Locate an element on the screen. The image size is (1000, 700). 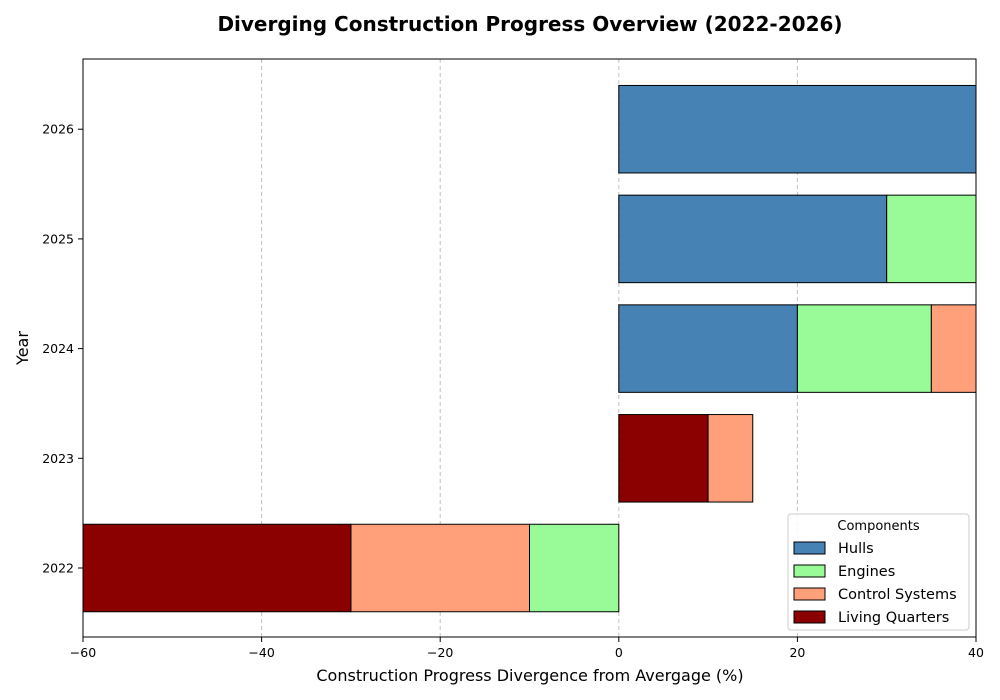
x-tick-label: −60 is located at coordinates (83, 652).